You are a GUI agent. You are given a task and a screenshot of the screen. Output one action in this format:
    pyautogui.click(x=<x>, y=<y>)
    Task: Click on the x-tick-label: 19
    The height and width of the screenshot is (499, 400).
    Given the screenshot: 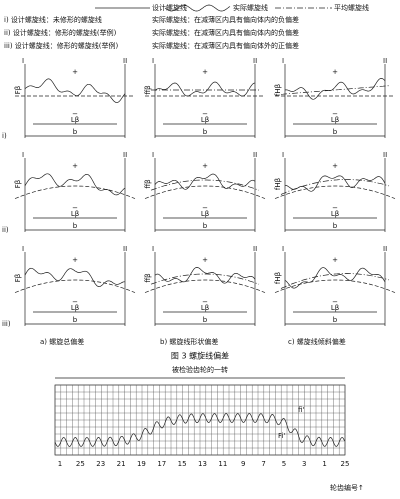 What is the action you would take?
    pyautogui.click(x=141, y=464)
    